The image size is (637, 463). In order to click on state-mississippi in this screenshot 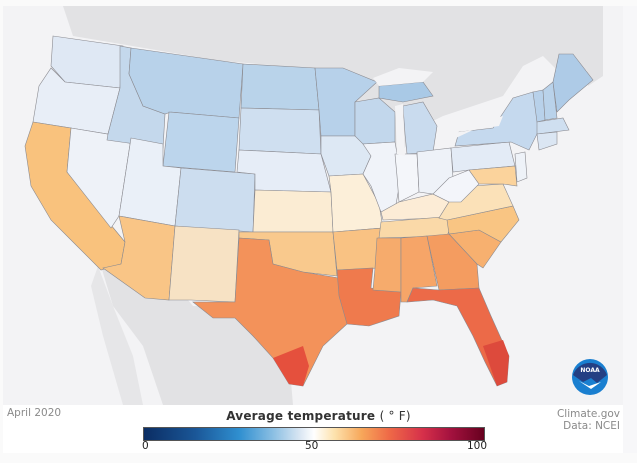, I will do `click(387, 265)`.